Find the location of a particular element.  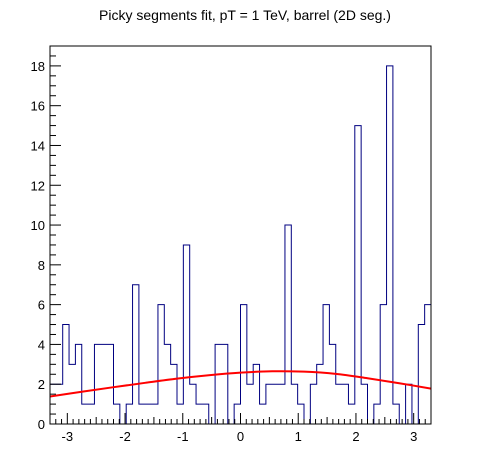

y-tick-label: 14 is located at coordinates (38, 145).